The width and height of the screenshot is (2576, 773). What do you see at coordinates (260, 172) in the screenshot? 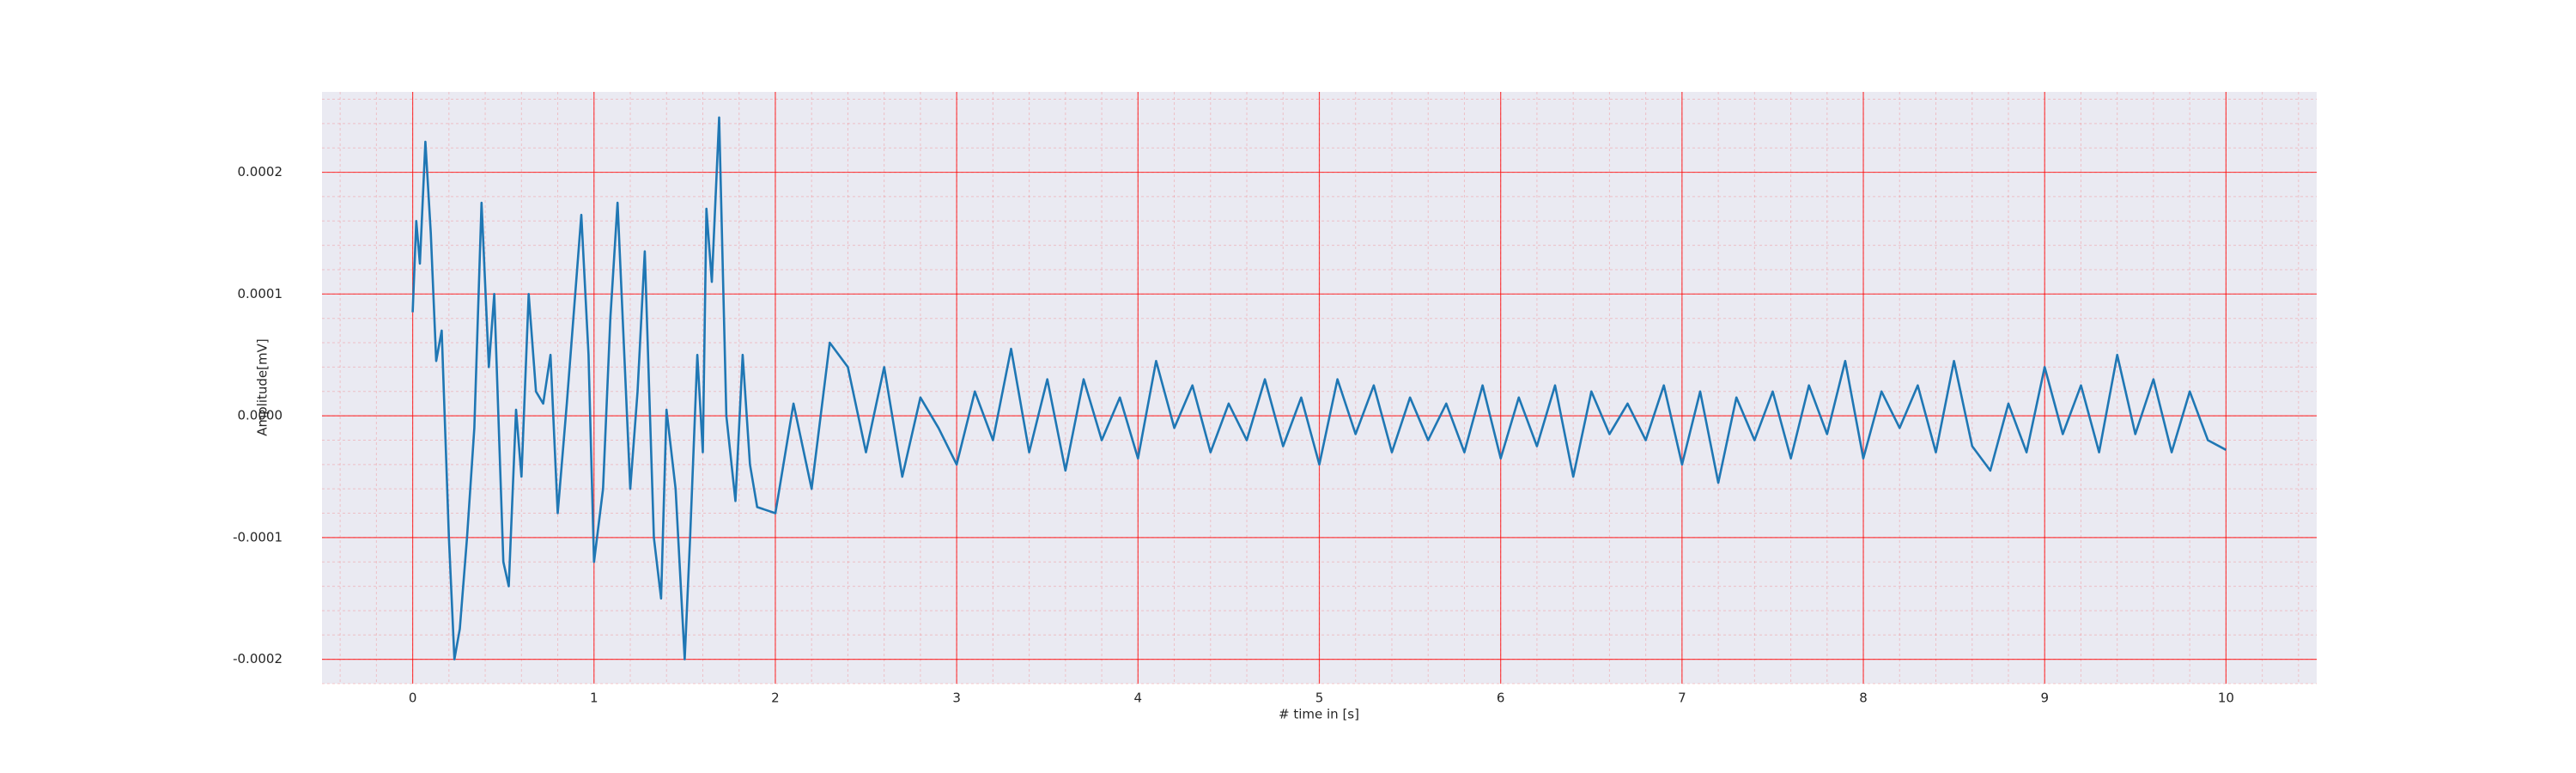
I see `y-tick-label: 0.0002` at bounding box center [260, 172].